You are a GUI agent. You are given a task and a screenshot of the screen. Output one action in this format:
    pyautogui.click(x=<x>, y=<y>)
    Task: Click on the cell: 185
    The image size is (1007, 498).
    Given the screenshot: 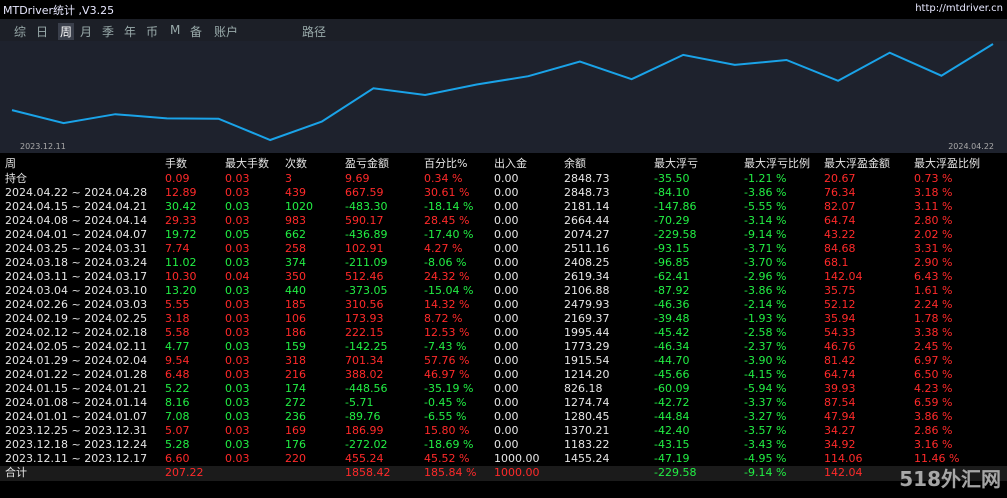 What is the action you would take?
    pyautogui.click(x=295, y=304)
    